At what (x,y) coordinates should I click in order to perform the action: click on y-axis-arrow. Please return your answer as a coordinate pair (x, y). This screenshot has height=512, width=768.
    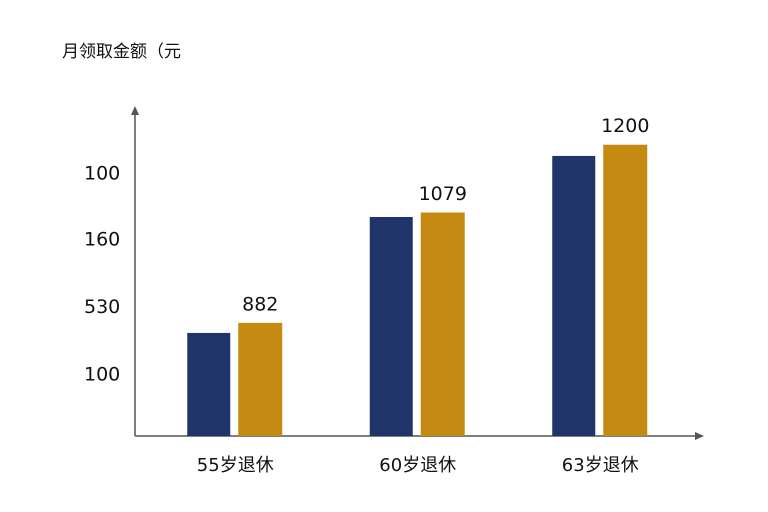
    Looking at the image, I should click on (135, 110).